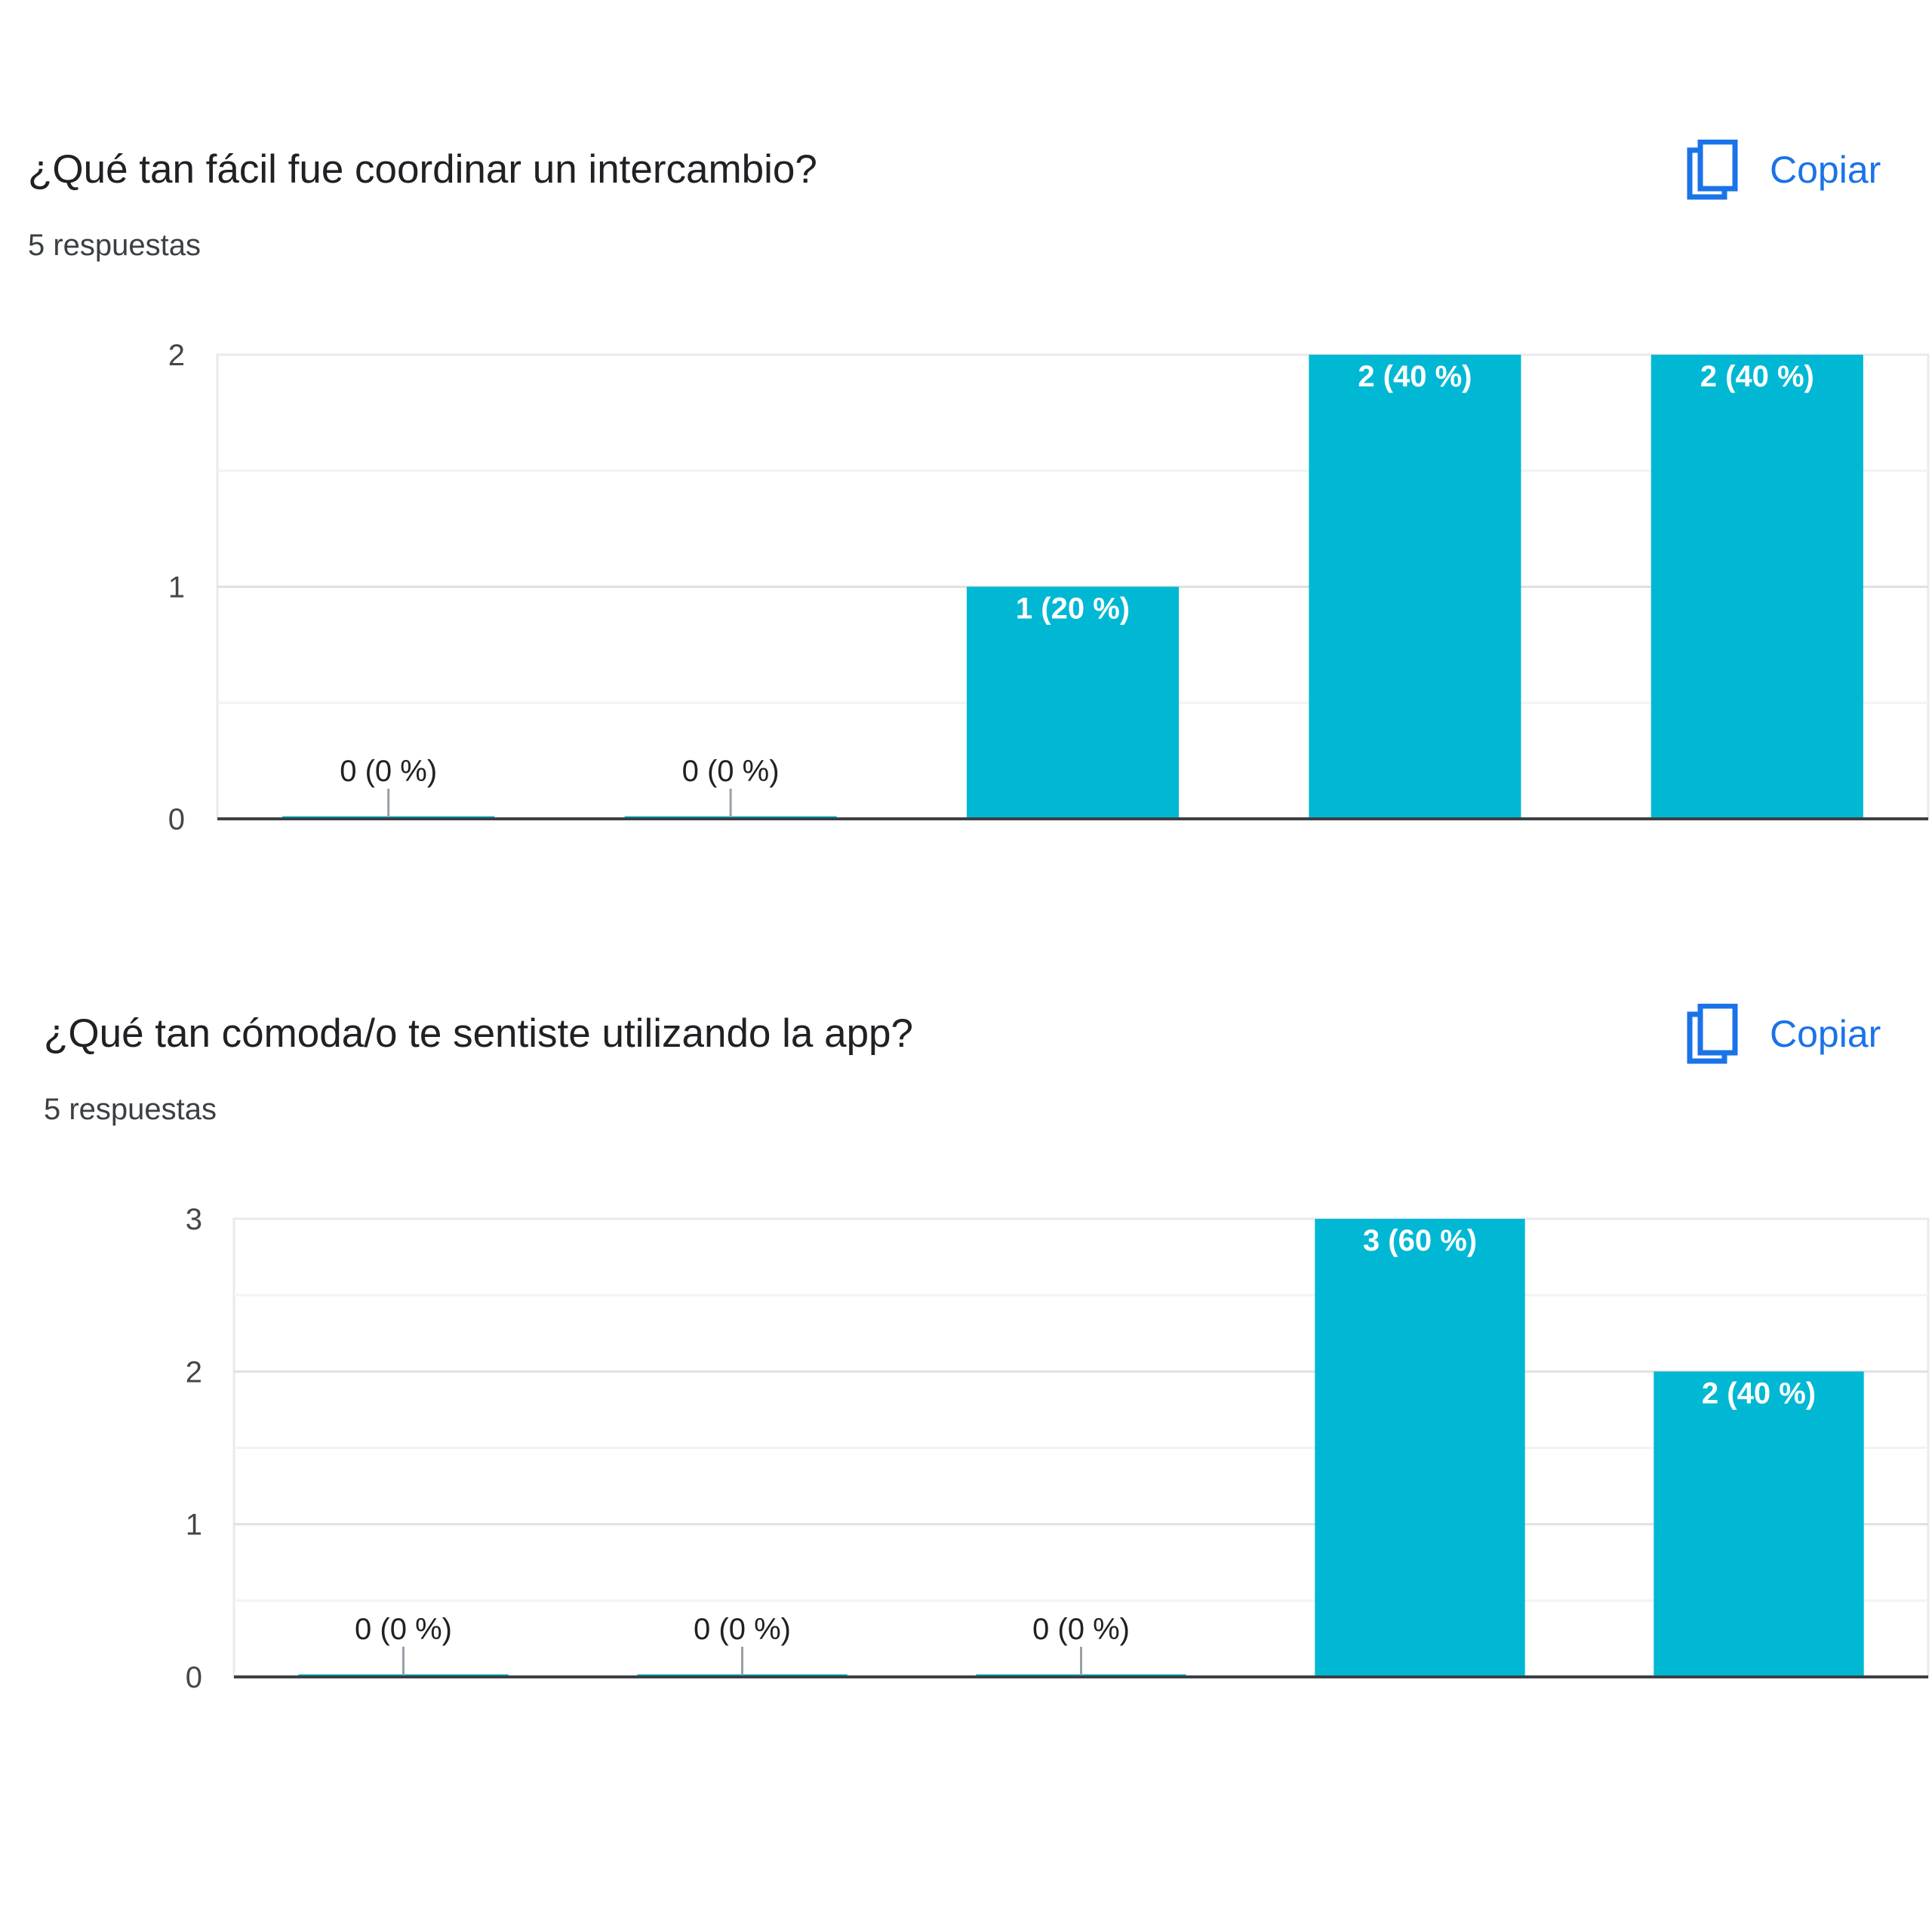  What do you see at coordinates (1073, 609) in the screenshot?
I see `data-label: 1 (20 %)` at bounding box center [1073, 609].